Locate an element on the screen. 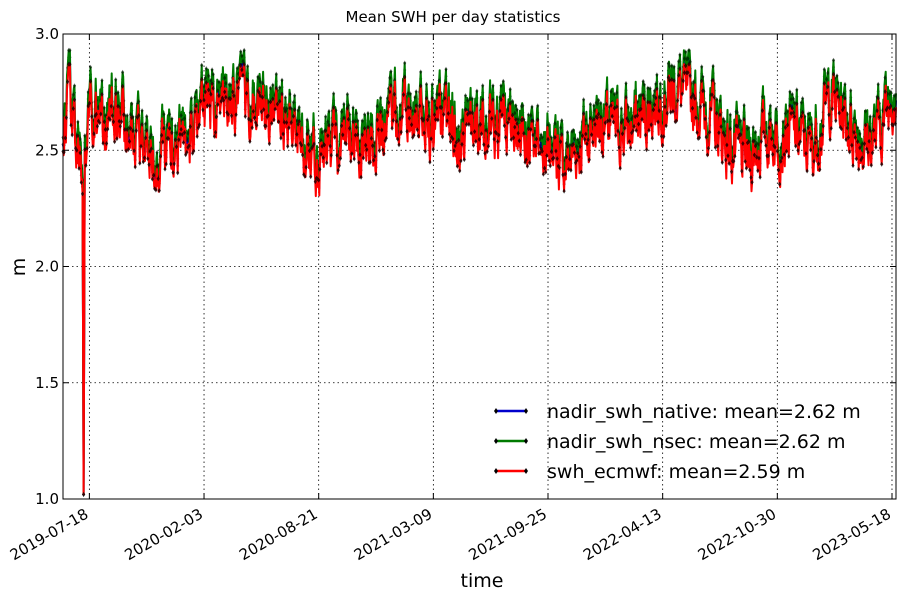 The height and width of the screenshot is (602, 907). x-tick-label: 2021-09-25 is located at coordinates (508, 534).